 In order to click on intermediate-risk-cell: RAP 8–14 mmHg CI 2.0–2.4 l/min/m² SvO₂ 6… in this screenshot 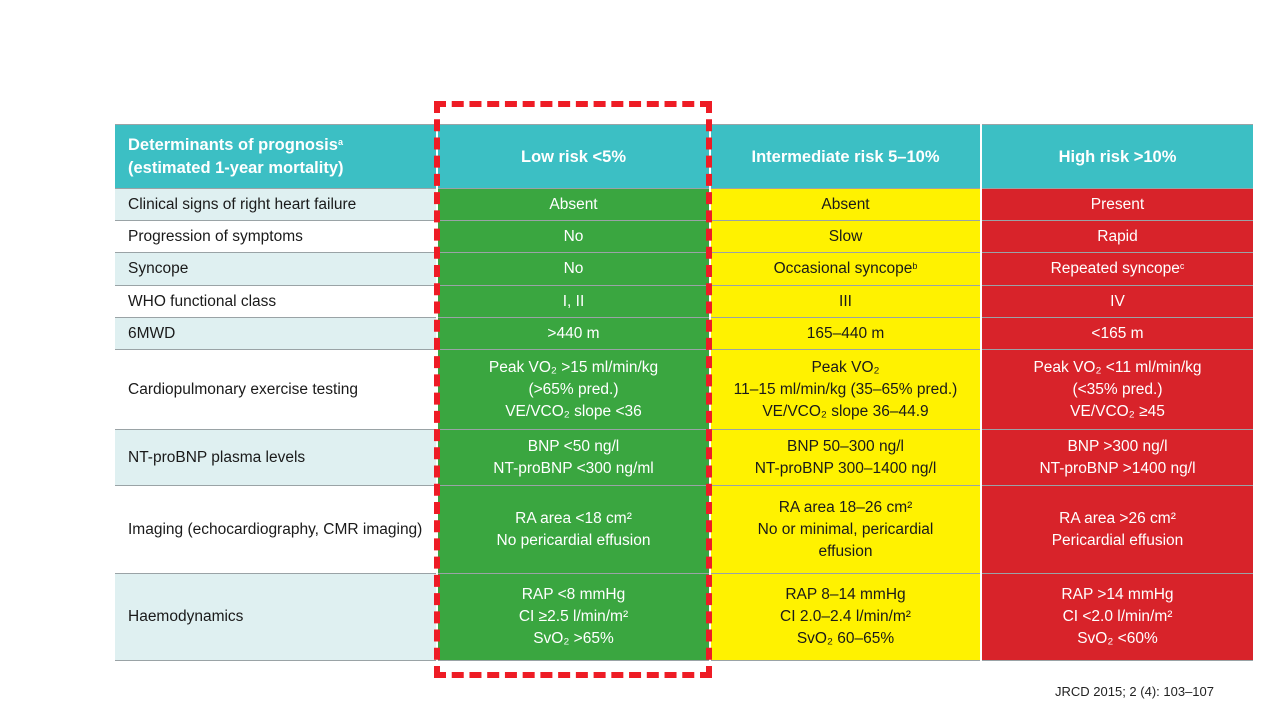, I will do `click(845, 617)`.